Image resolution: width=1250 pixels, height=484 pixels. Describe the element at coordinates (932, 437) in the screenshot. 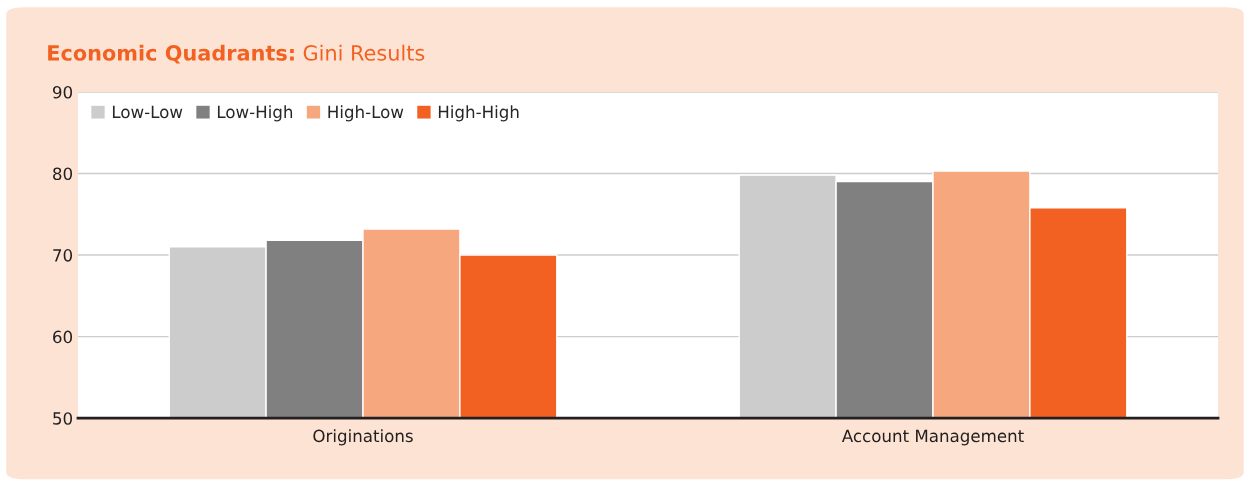

I see `x-tick-label: Account Management` at that location.